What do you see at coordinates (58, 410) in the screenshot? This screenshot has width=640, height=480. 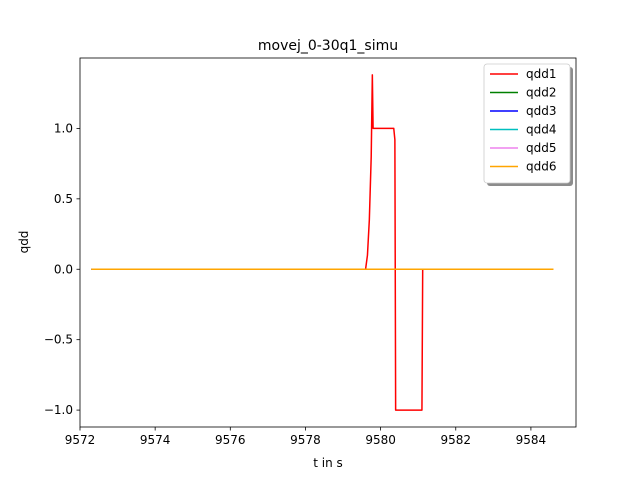 I see `y-tick-label: −1.0` at bounding box center [58, 410].